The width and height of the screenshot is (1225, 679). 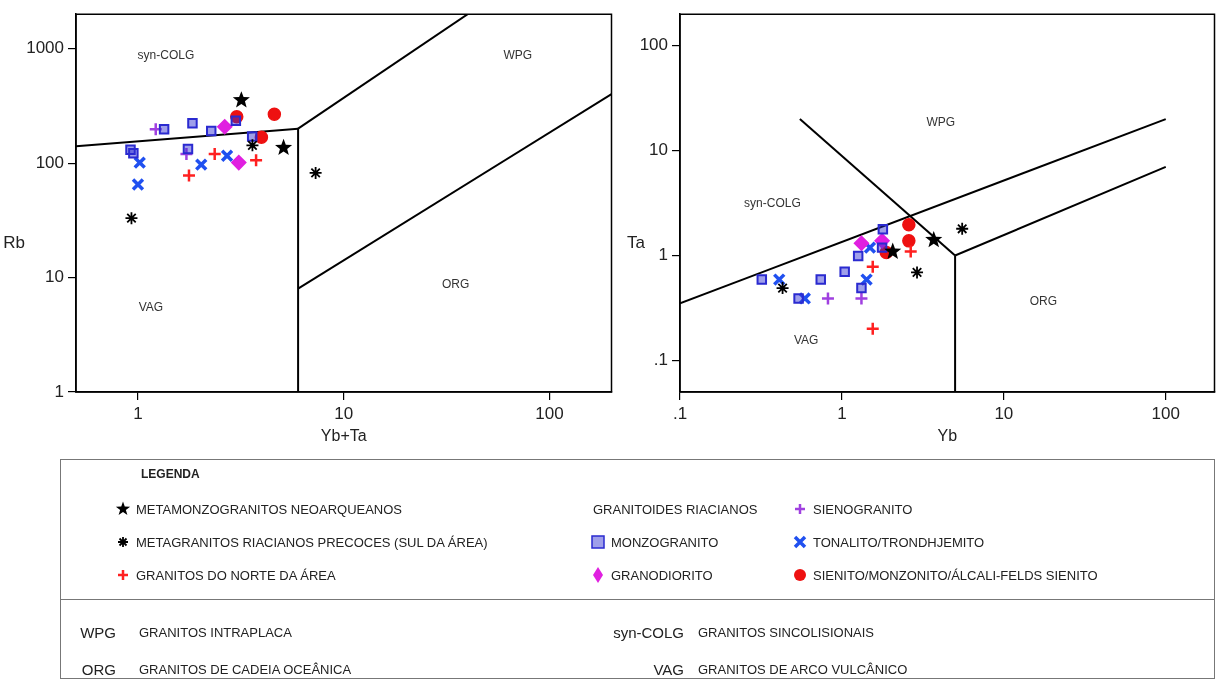 What do you see at coordinates (14, 242) in the screenshot?
I see `y-axis-title: Rb` at bounding box center [14, 242].